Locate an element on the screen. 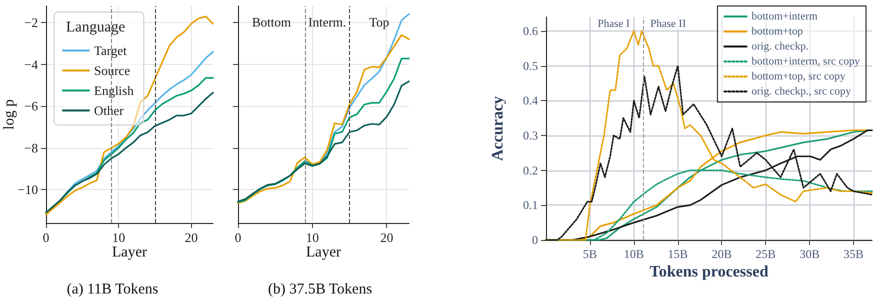  legend-label: orig. checkp., src copy is located at coordinates (801, 92).